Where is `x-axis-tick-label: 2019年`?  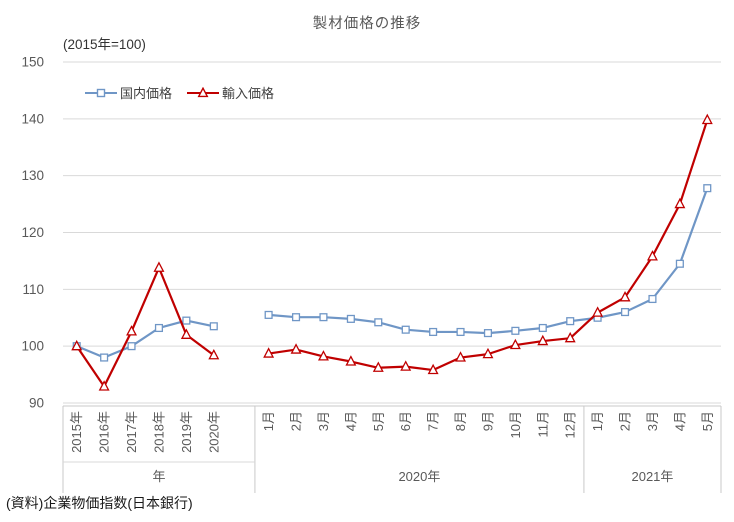 x-axis-tick-label: 2019年 is located at coordinates (186, 432).